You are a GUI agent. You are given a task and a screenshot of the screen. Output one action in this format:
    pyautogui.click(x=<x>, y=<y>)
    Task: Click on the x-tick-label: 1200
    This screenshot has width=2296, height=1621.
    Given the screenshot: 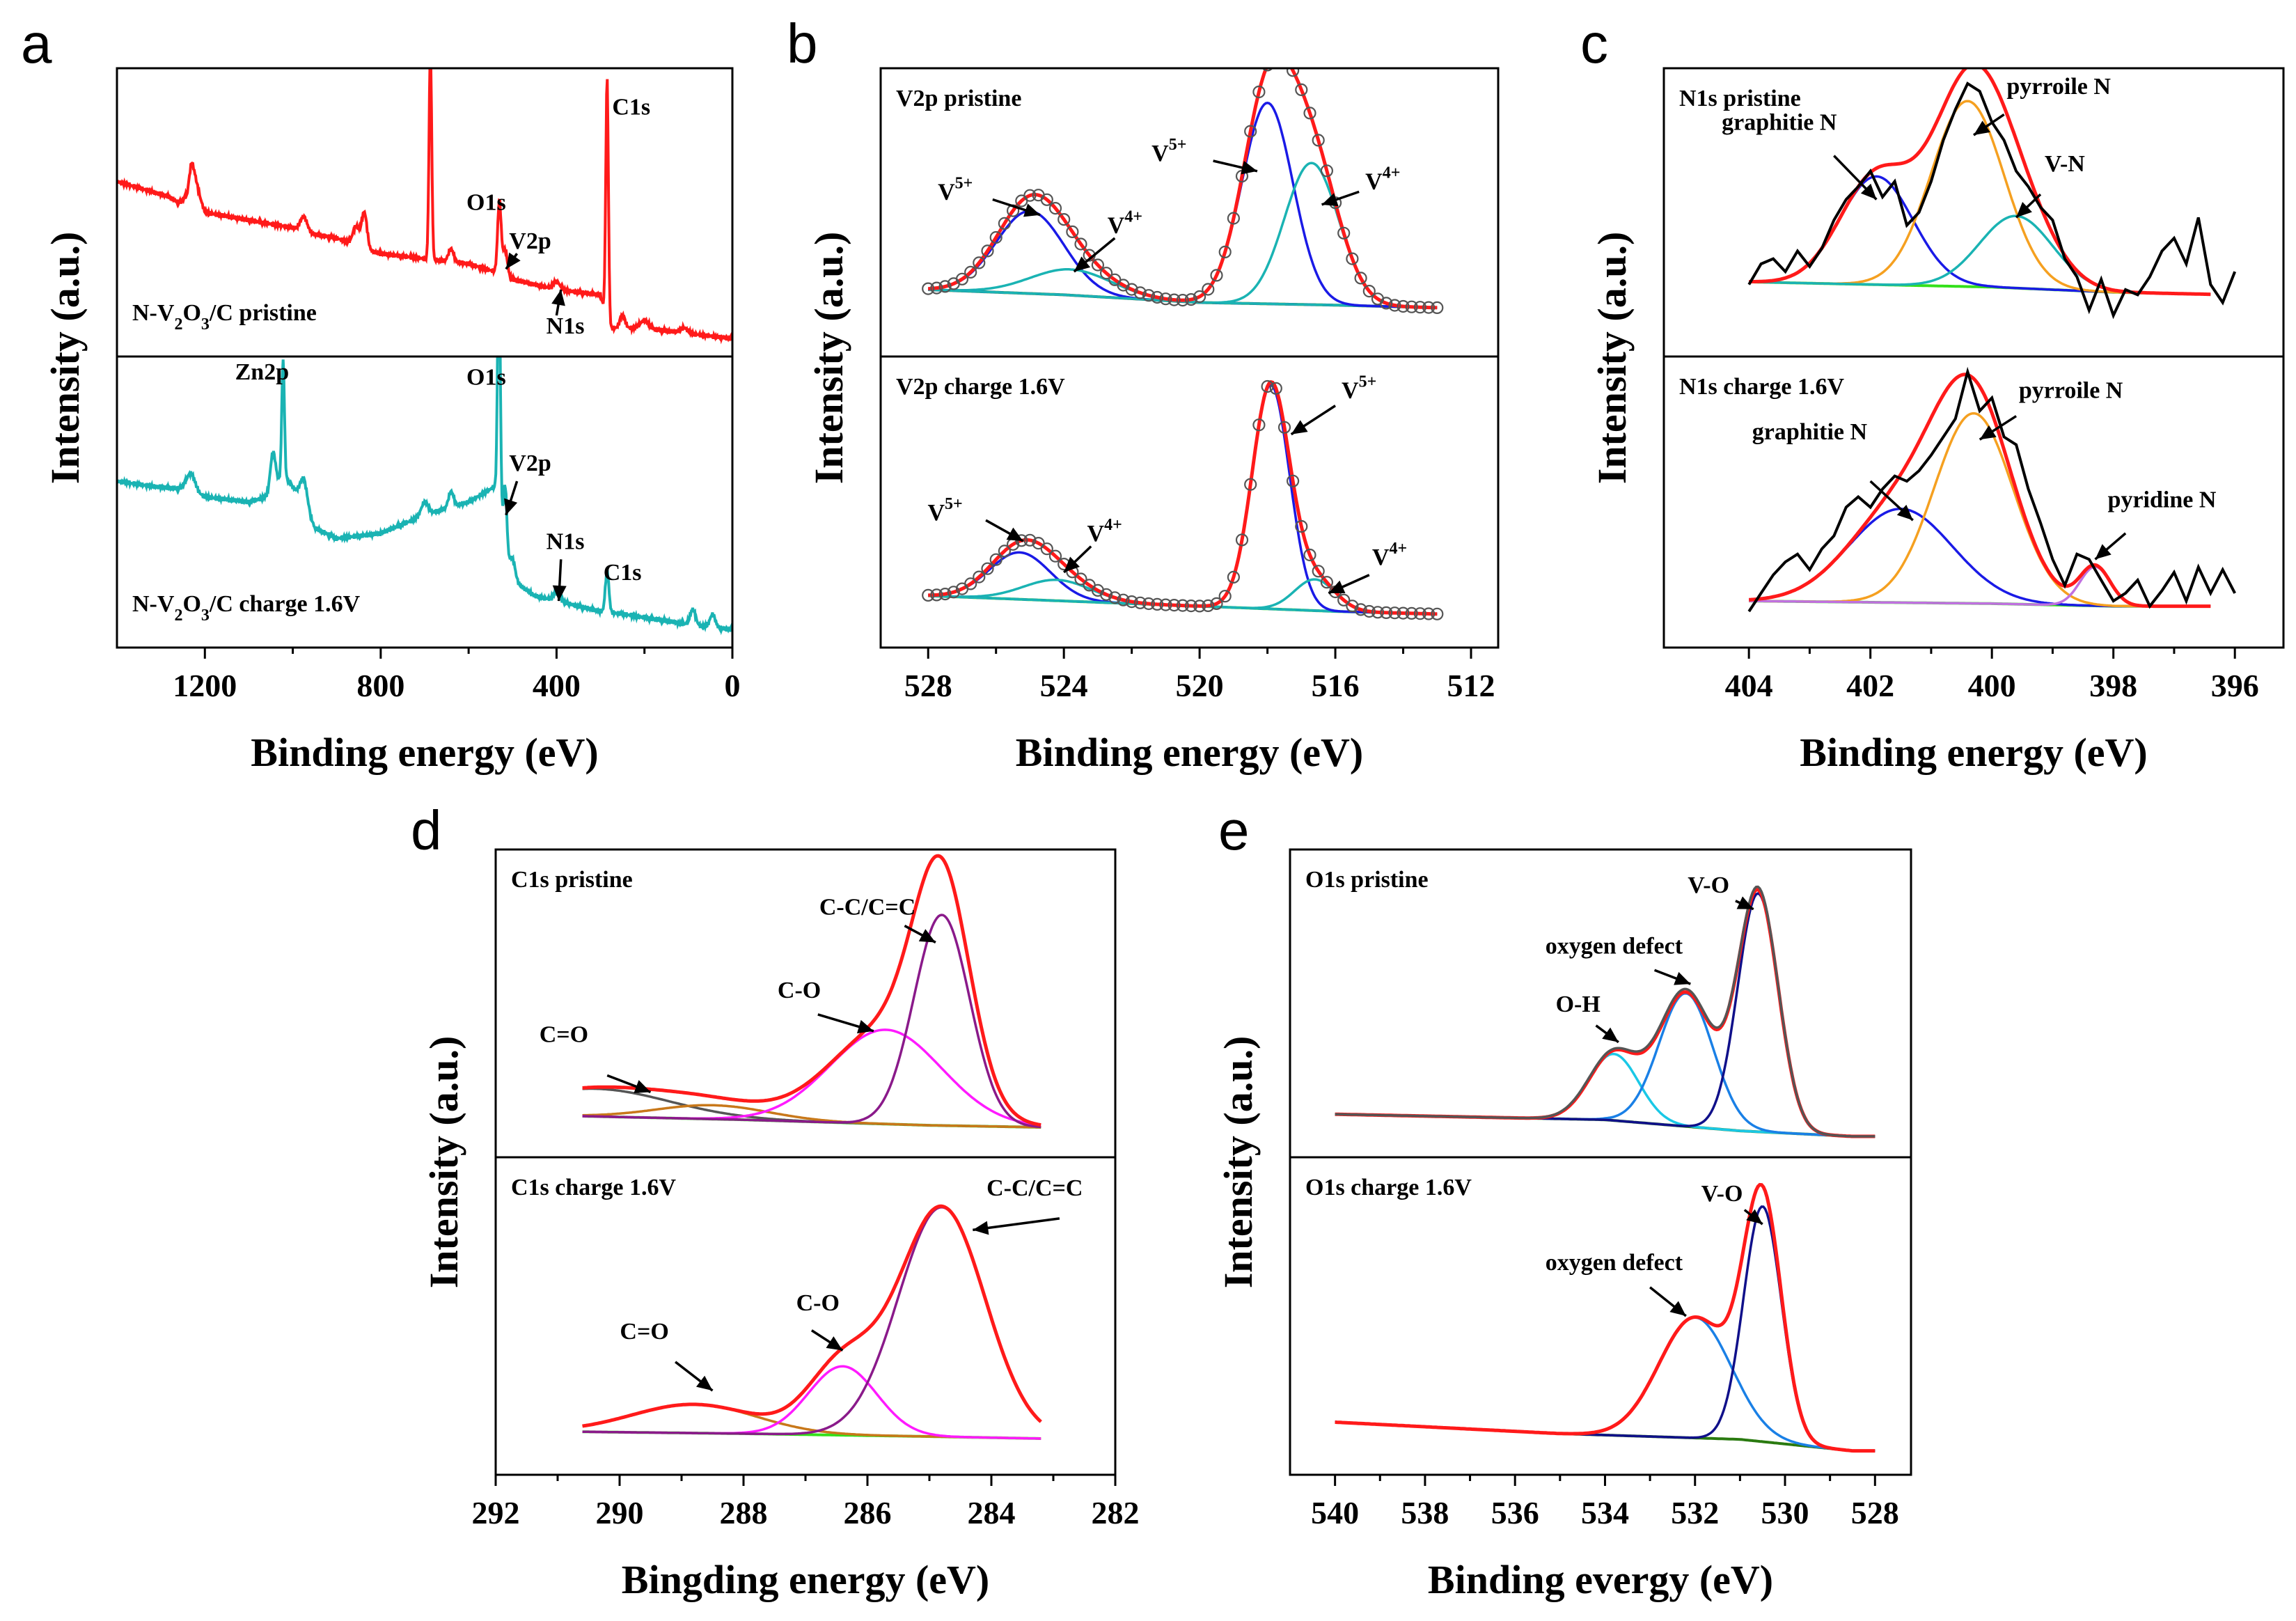 What is the action you would take?
    pyautogui.click(x=205, y=685)
    